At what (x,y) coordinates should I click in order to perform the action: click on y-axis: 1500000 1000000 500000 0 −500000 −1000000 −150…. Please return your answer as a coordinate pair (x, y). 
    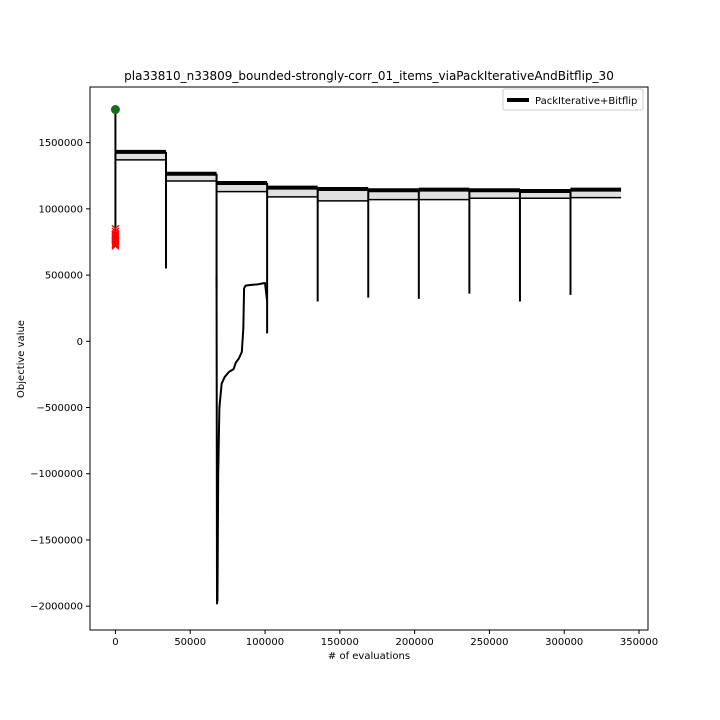
    Looking at the image, I should click on (60, 375).